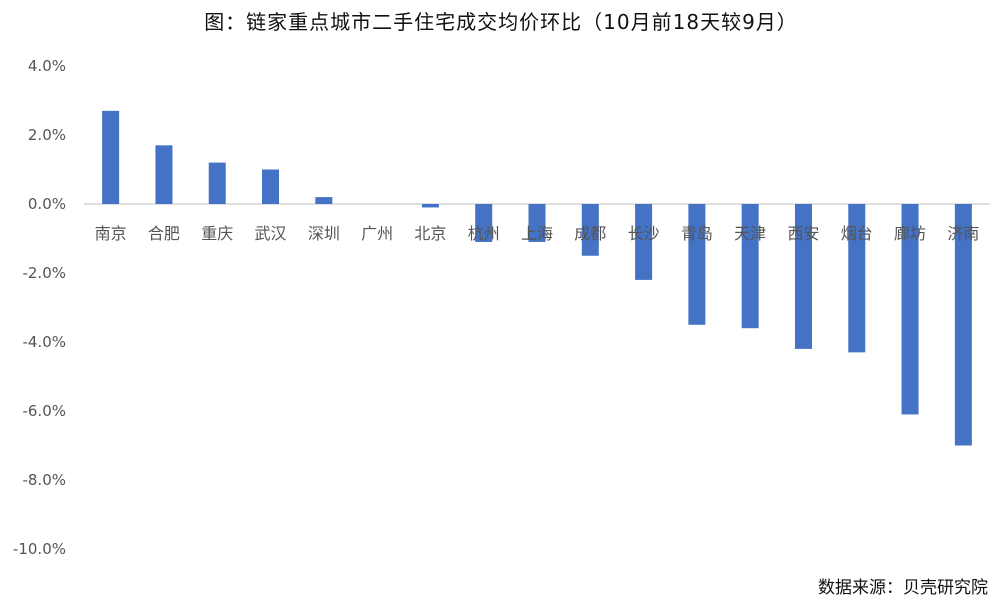 The image size is (1002, 608). I want to click on y-tick-label: 2.0%, so click(47, 135).